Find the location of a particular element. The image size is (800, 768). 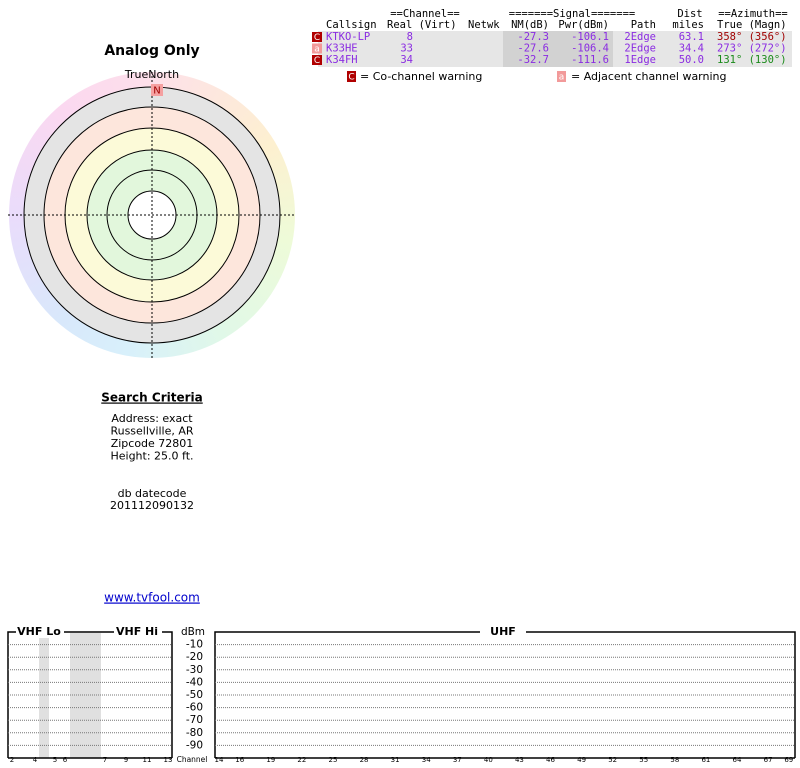

y-tick-label: -60 is located at coordinates (194, 708).